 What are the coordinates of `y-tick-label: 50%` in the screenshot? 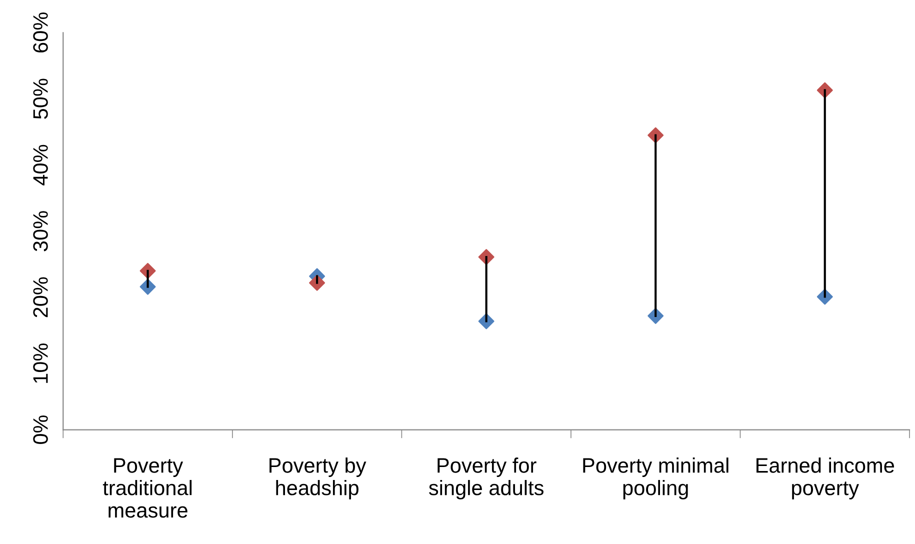 It's located at (40, 98).